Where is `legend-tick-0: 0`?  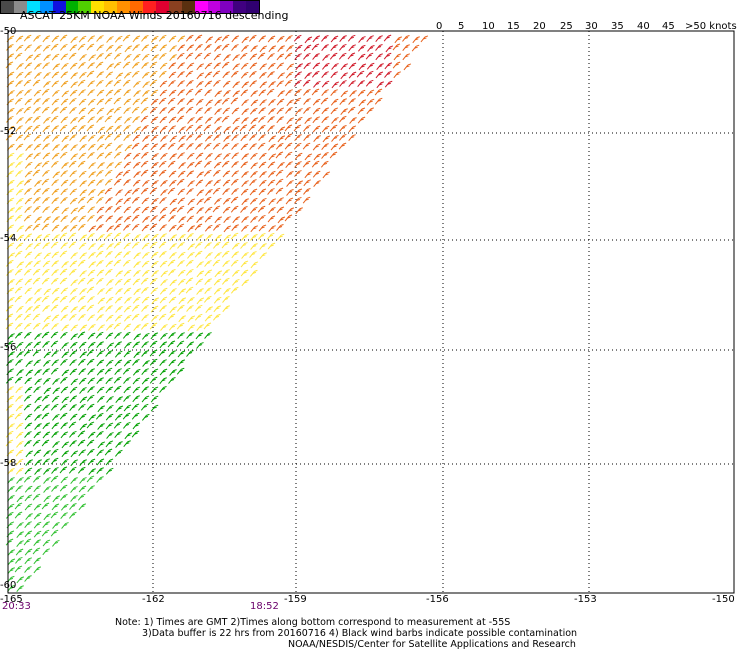 legend-tick-0: 0 is located at coordinates (439, 26).